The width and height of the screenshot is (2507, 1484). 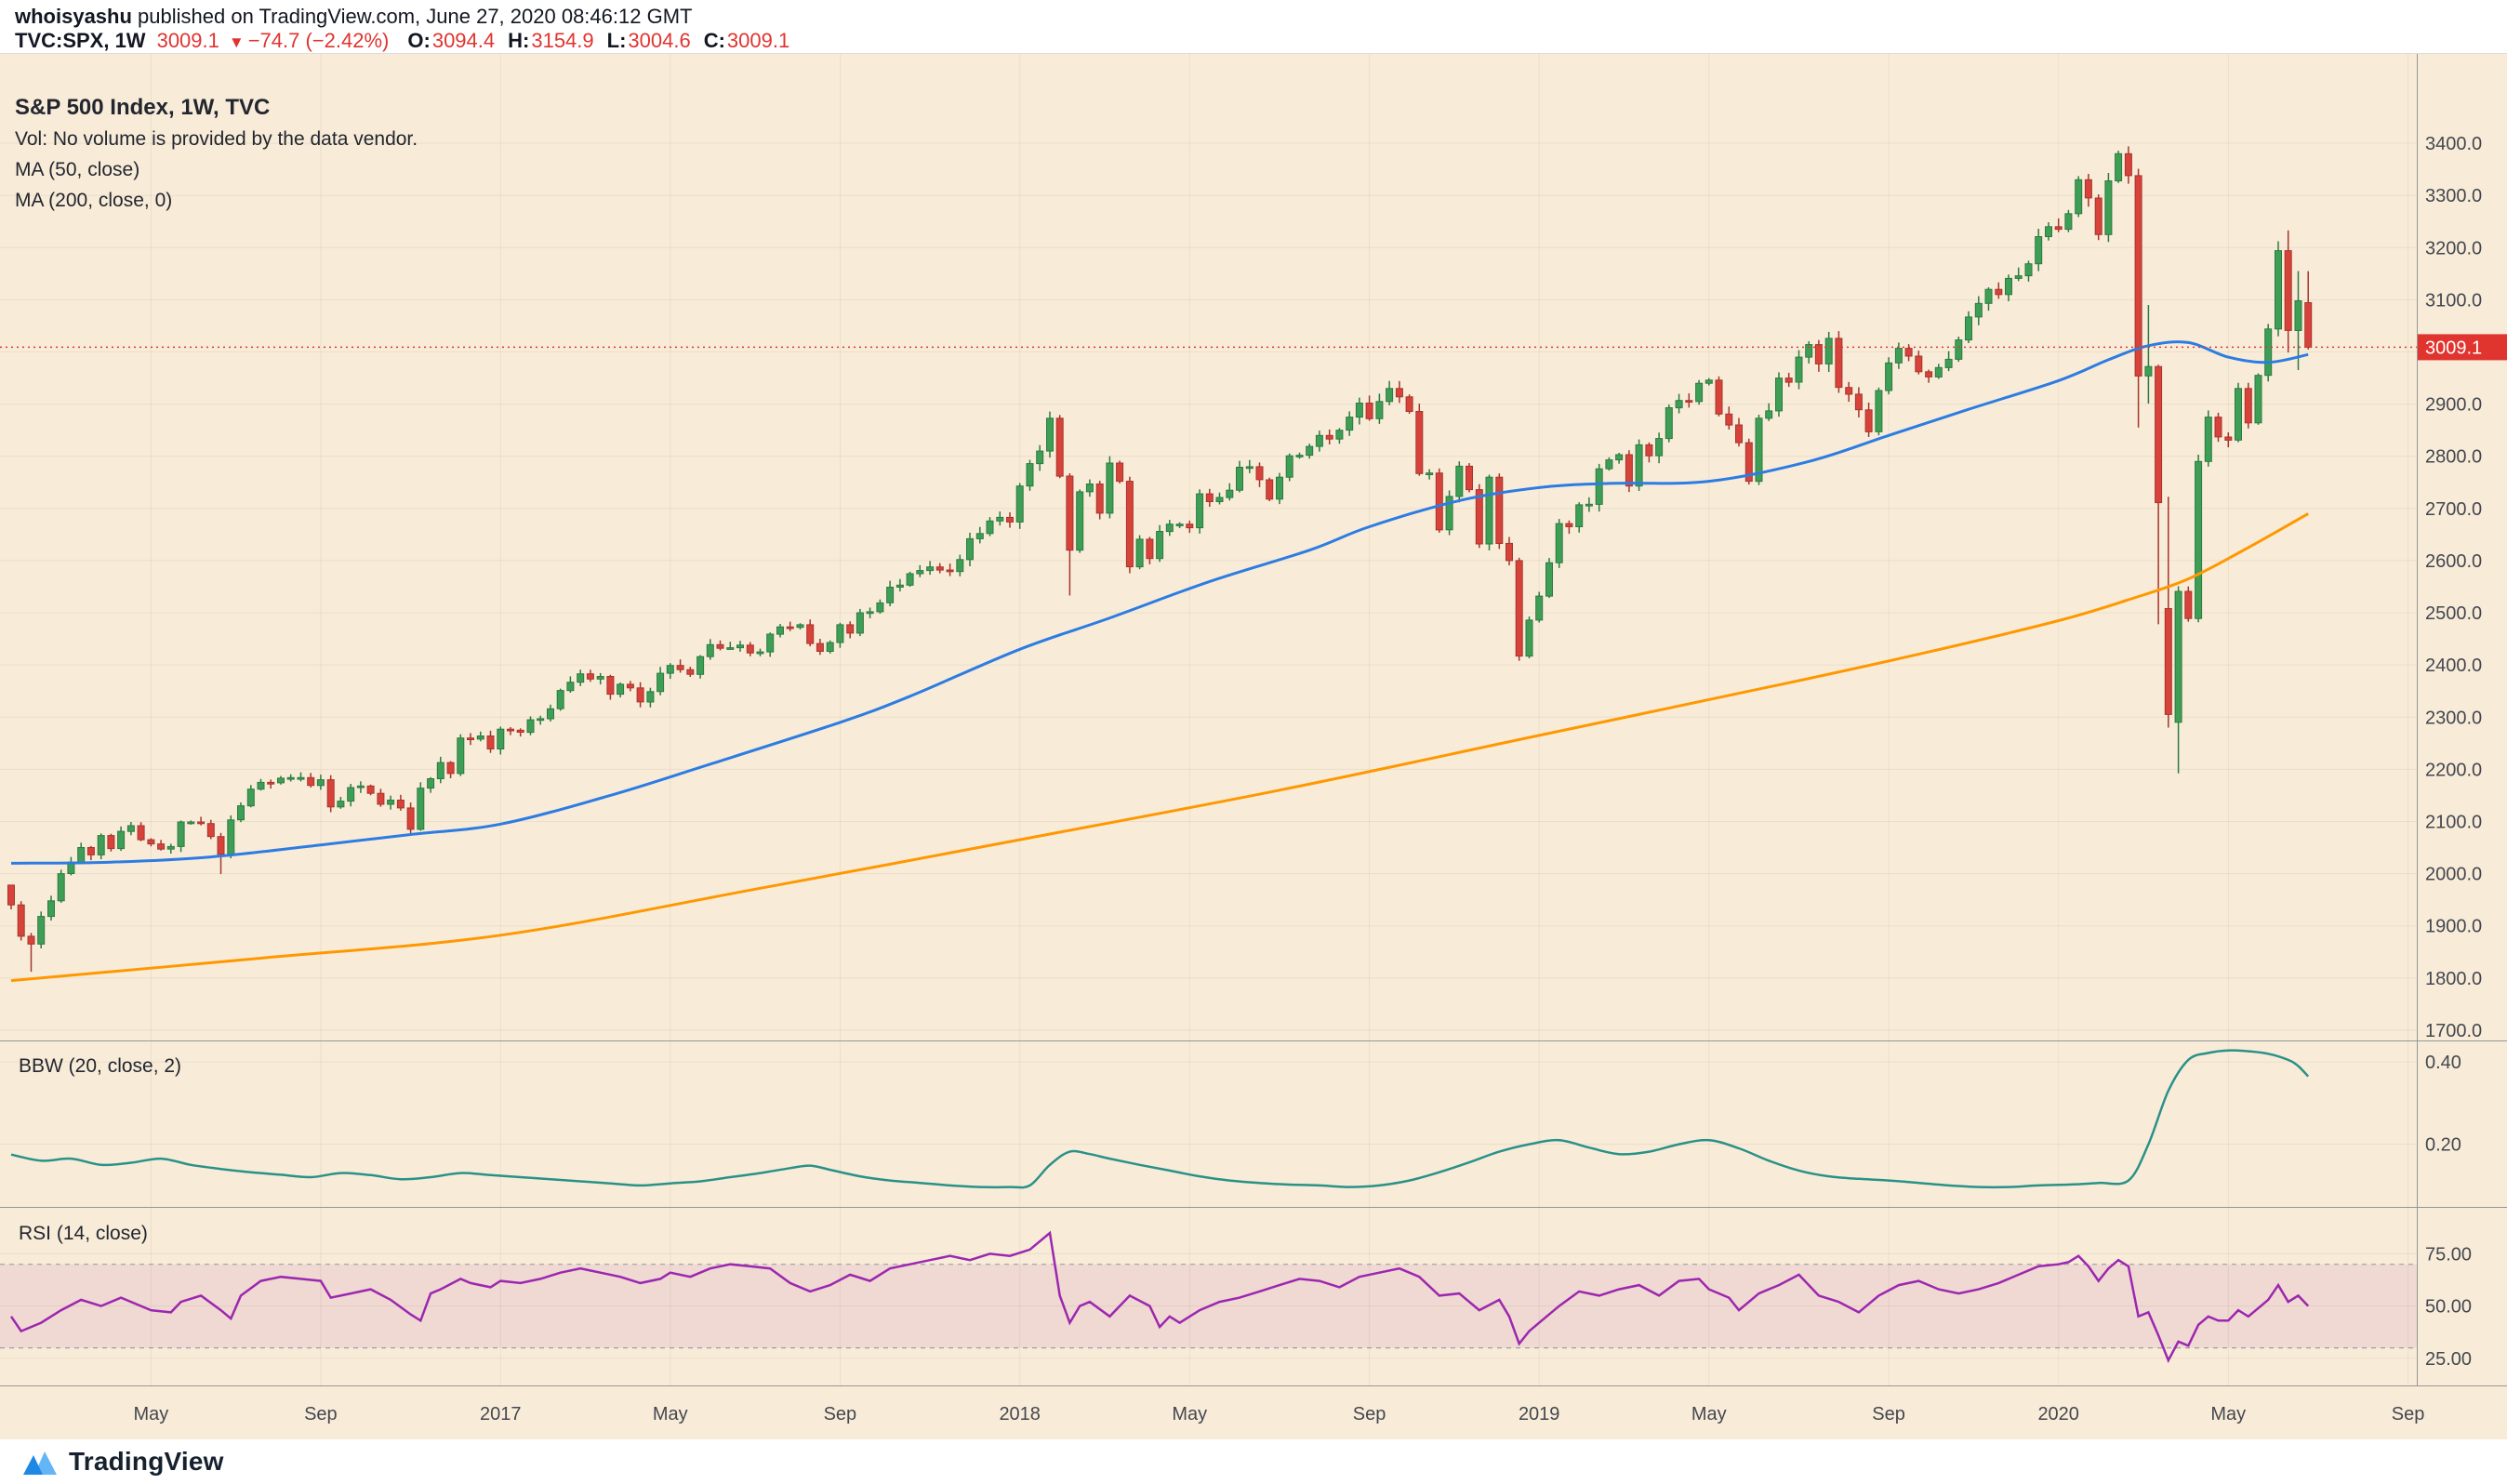 What do you see at coordinates (318, 40) in the screenshot?
I see `price-change: −74.7 (−2.42%)` at bounding box center [318, 40].